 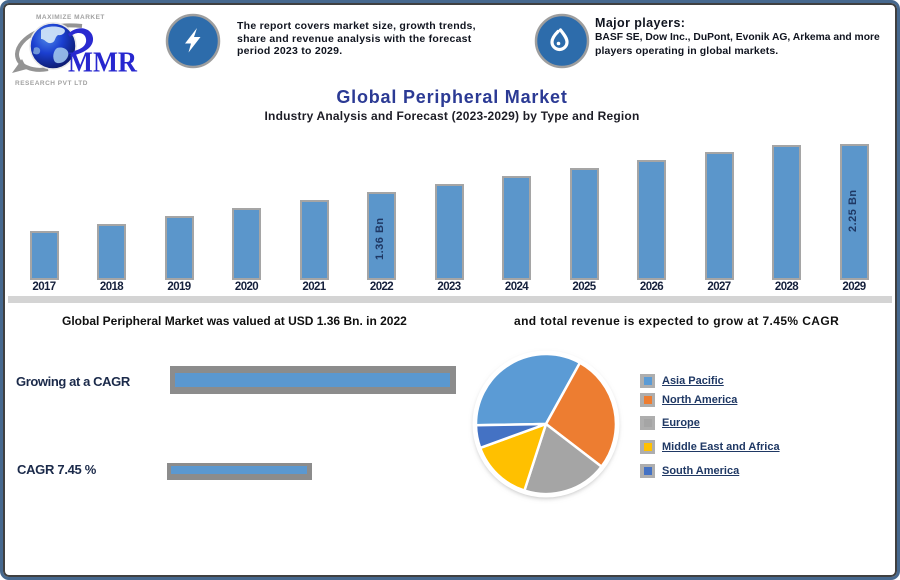 What do you see at coordinates (103, 63) in the screenshot?
I see `svg-text: MMR` at bounding box center [103, 63].